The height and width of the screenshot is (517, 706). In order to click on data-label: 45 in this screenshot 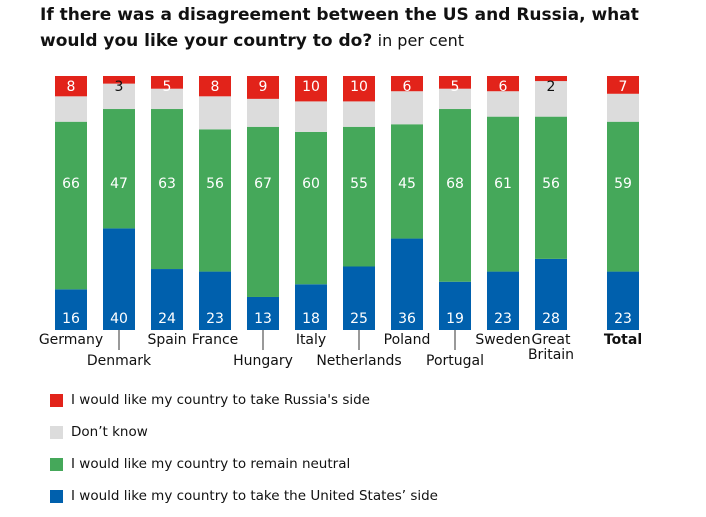, I will do `click(407, 184)`.